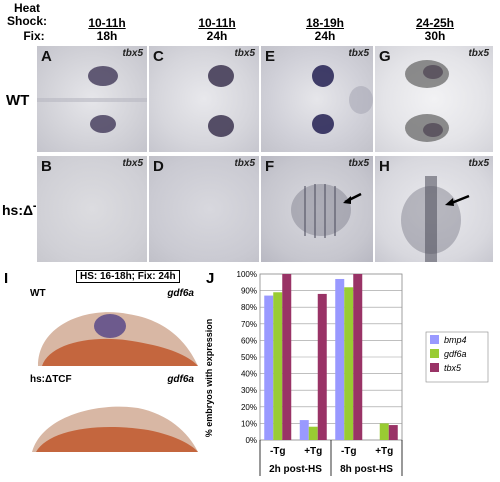  What do you see at coordinates (46, 56) in the screenshot?
I see `panel-a-letter: A` at bounding box center [46, 56].